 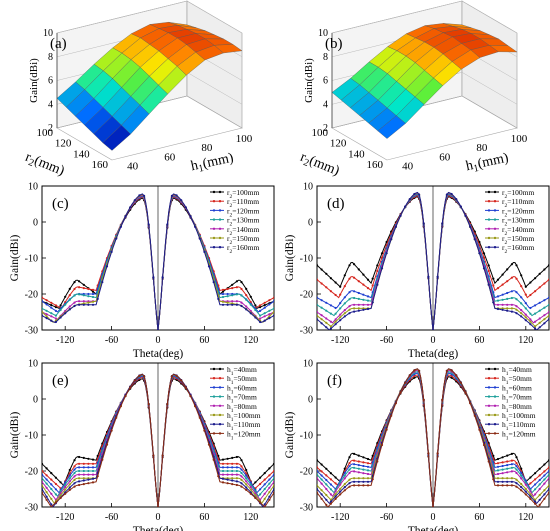 What do you see at coordinates (45, 133) in the screenshot?
I see `r2-tick-label: 100` at bounding box center [45, 133].